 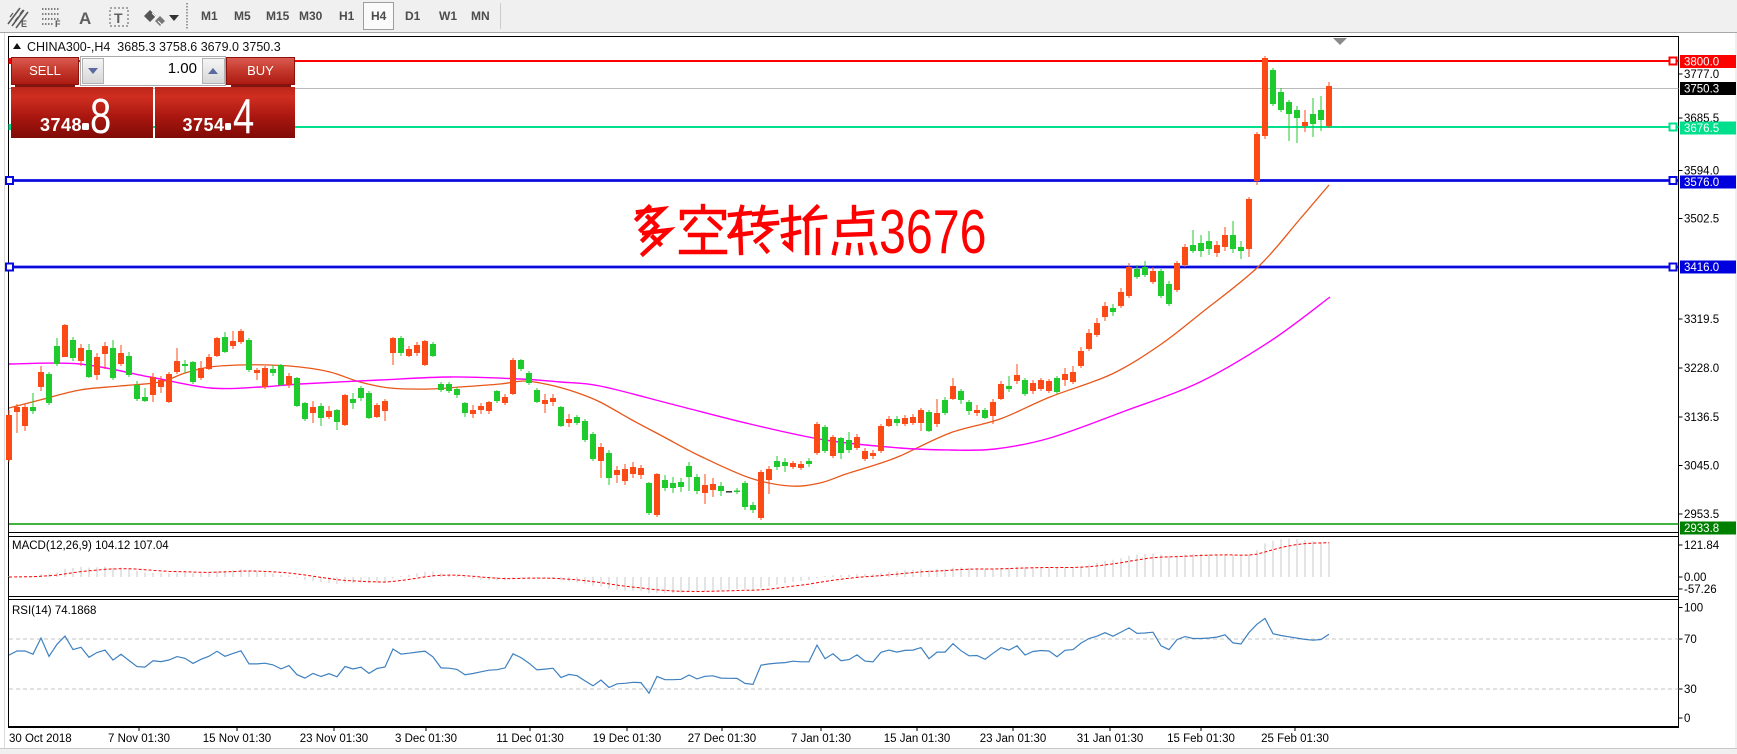 What do you see at coordinates (334, 739) in the screenshot?
I see `svg-text: 23 Nov 01:30` at bounding box center [334, 739].